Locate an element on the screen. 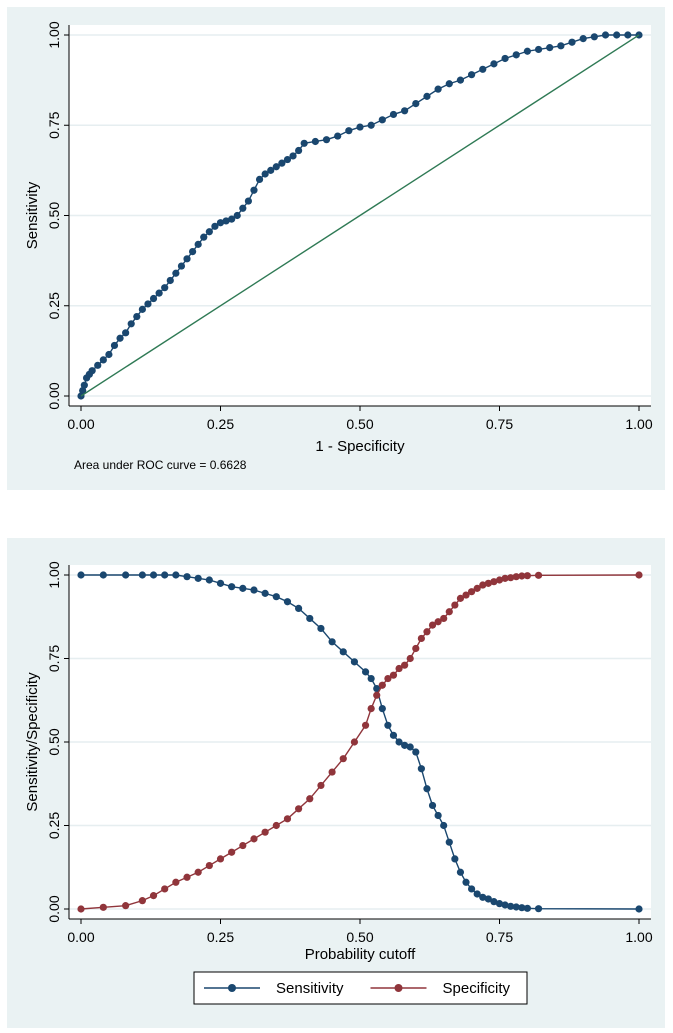 The width and height of the screenshot is (673, 1033). y-axis-title: Sensitivity/Specificity is located at coordinates (32, 742).